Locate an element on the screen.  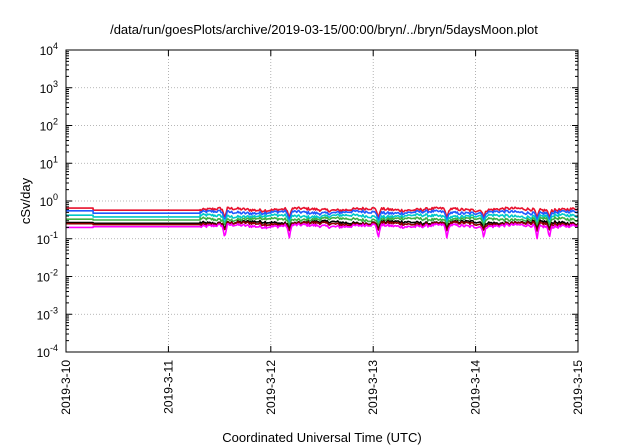
y-tick-label: 10⁻² is located at coordinates (47, 276).